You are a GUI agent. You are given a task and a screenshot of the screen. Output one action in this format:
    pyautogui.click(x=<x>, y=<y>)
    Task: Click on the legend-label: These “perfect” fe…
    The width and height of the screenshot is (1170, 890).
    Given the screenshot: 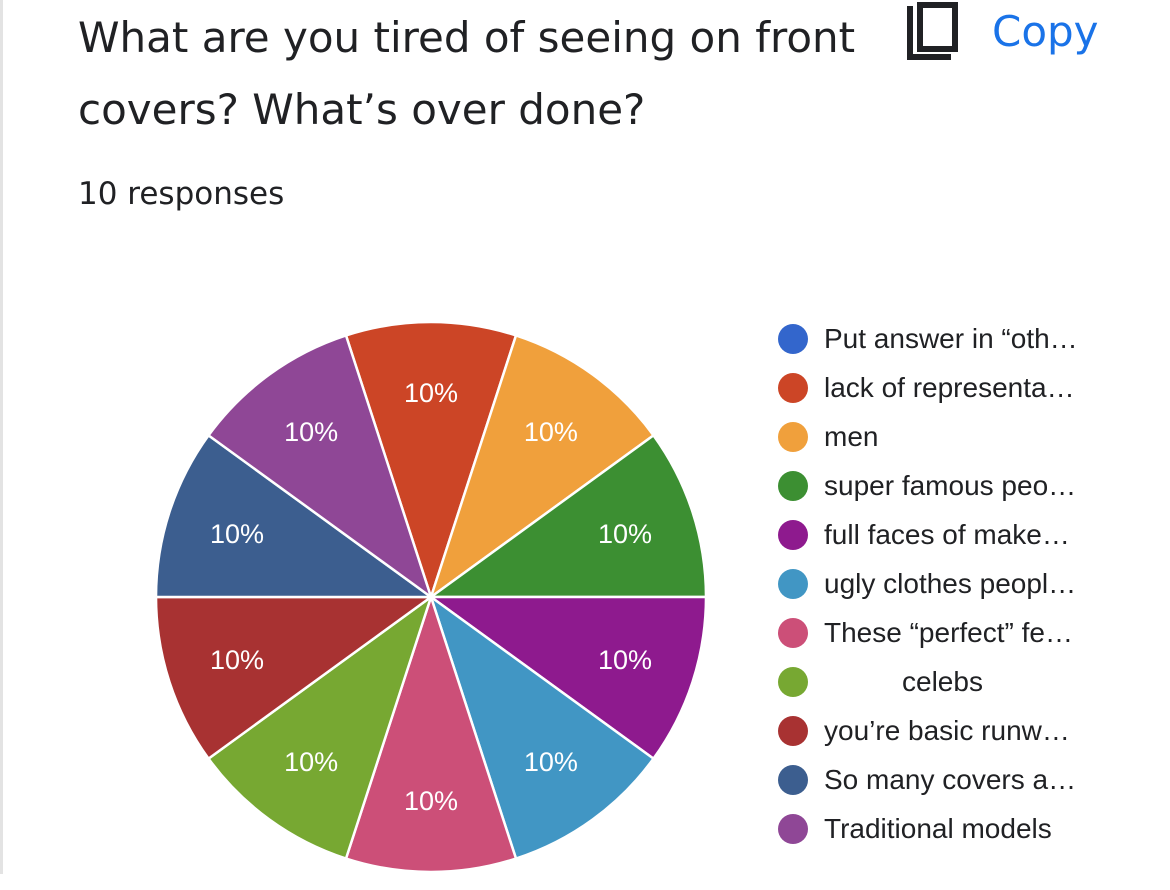 What is the action you would take?
    pyautogui.click(x=948, y=632)
    